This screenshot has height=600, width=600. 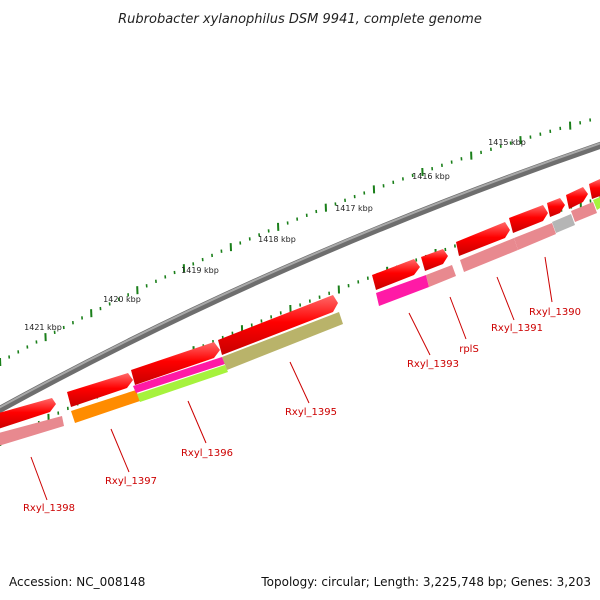 What do you see at coordinates (207, 453) in the screenshot?
I see `gene-label-rxyl-1396: Rxyl_1396` at bounding box center [207, 453].